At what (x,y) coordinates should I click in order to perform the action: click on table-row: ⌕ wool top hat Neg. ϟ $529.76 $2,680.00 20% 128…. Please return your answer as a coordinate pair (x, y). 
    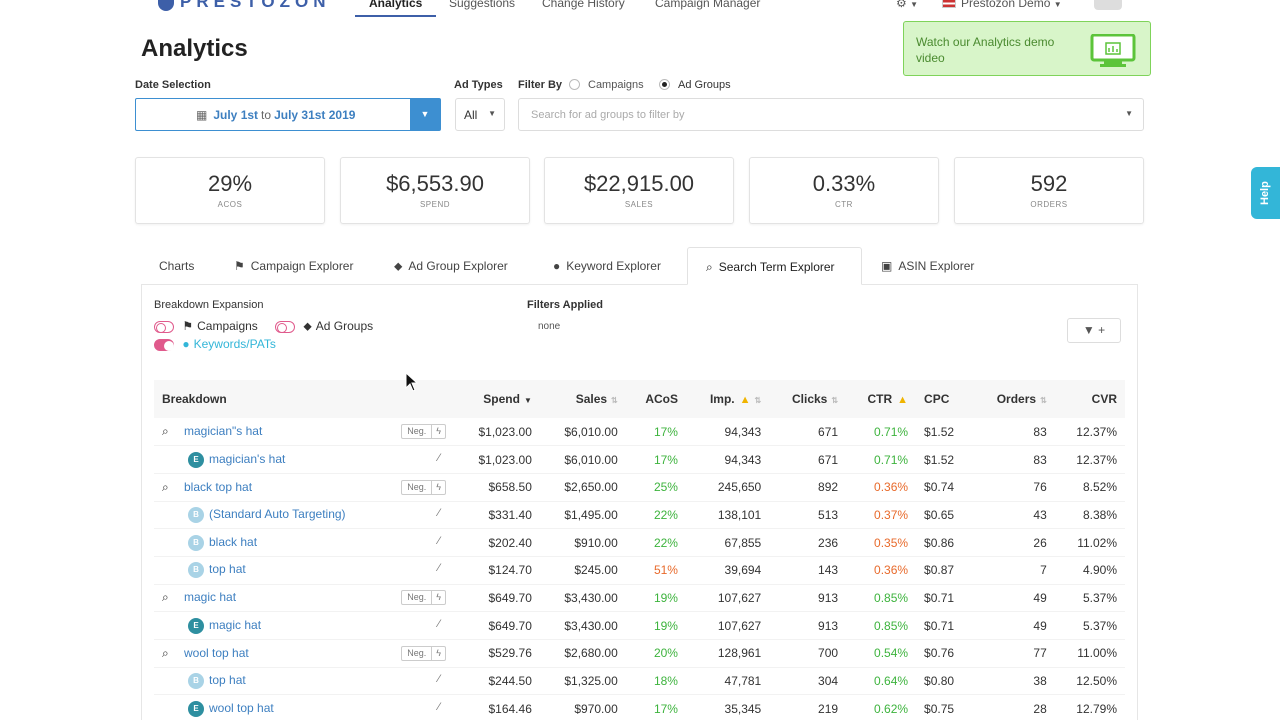
    Looking at the image, I should click on (639, 653).